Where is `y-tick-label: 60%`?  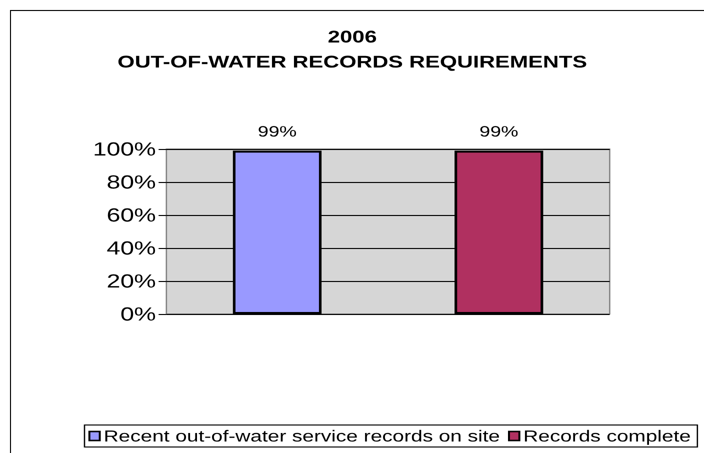 y-tick-label: 60% is located at coordinates (131, 215).